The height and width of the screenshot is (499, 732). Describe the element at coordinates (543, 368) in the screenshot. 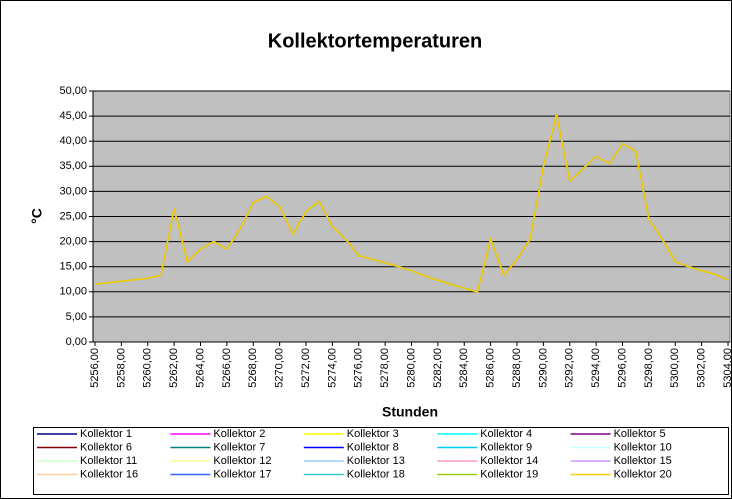

I see `x-tick-label: 5290,00` at that location.